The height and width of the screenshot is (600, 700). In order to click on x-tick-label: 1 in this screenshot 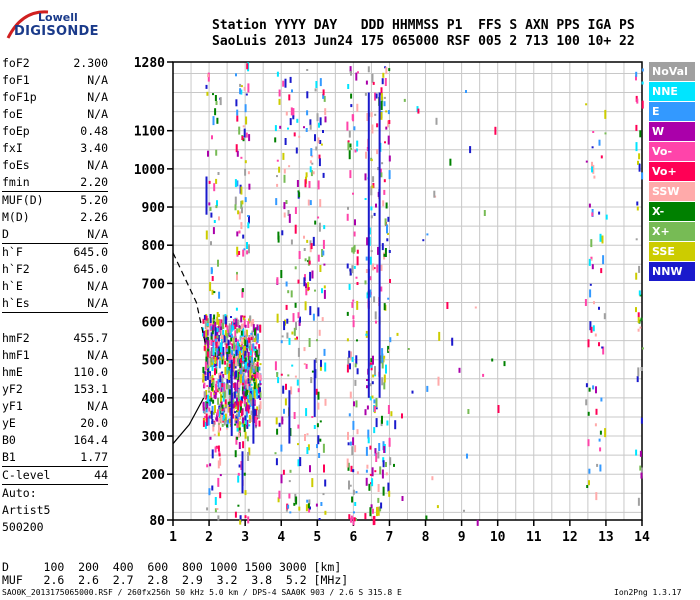, I will do `click(173, 537)`.